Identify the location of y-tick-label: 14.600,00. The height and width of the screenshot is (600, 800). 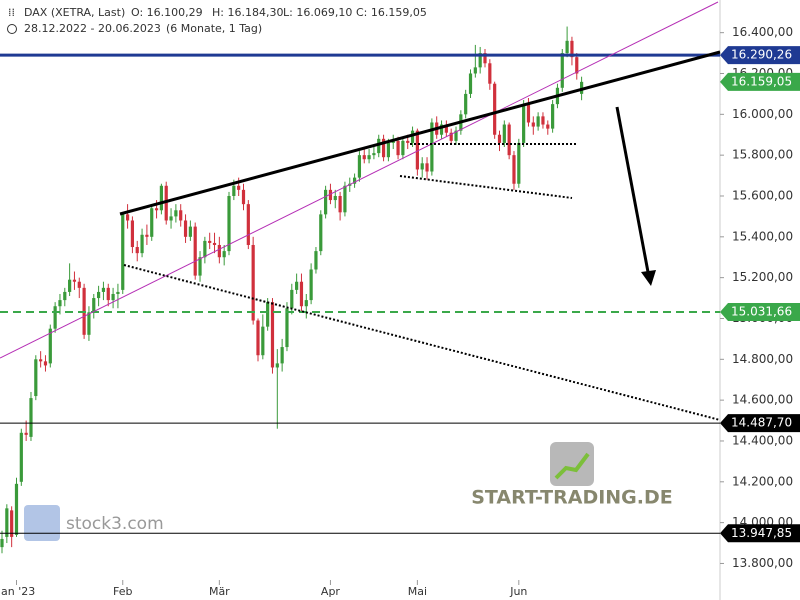
(762, 400).